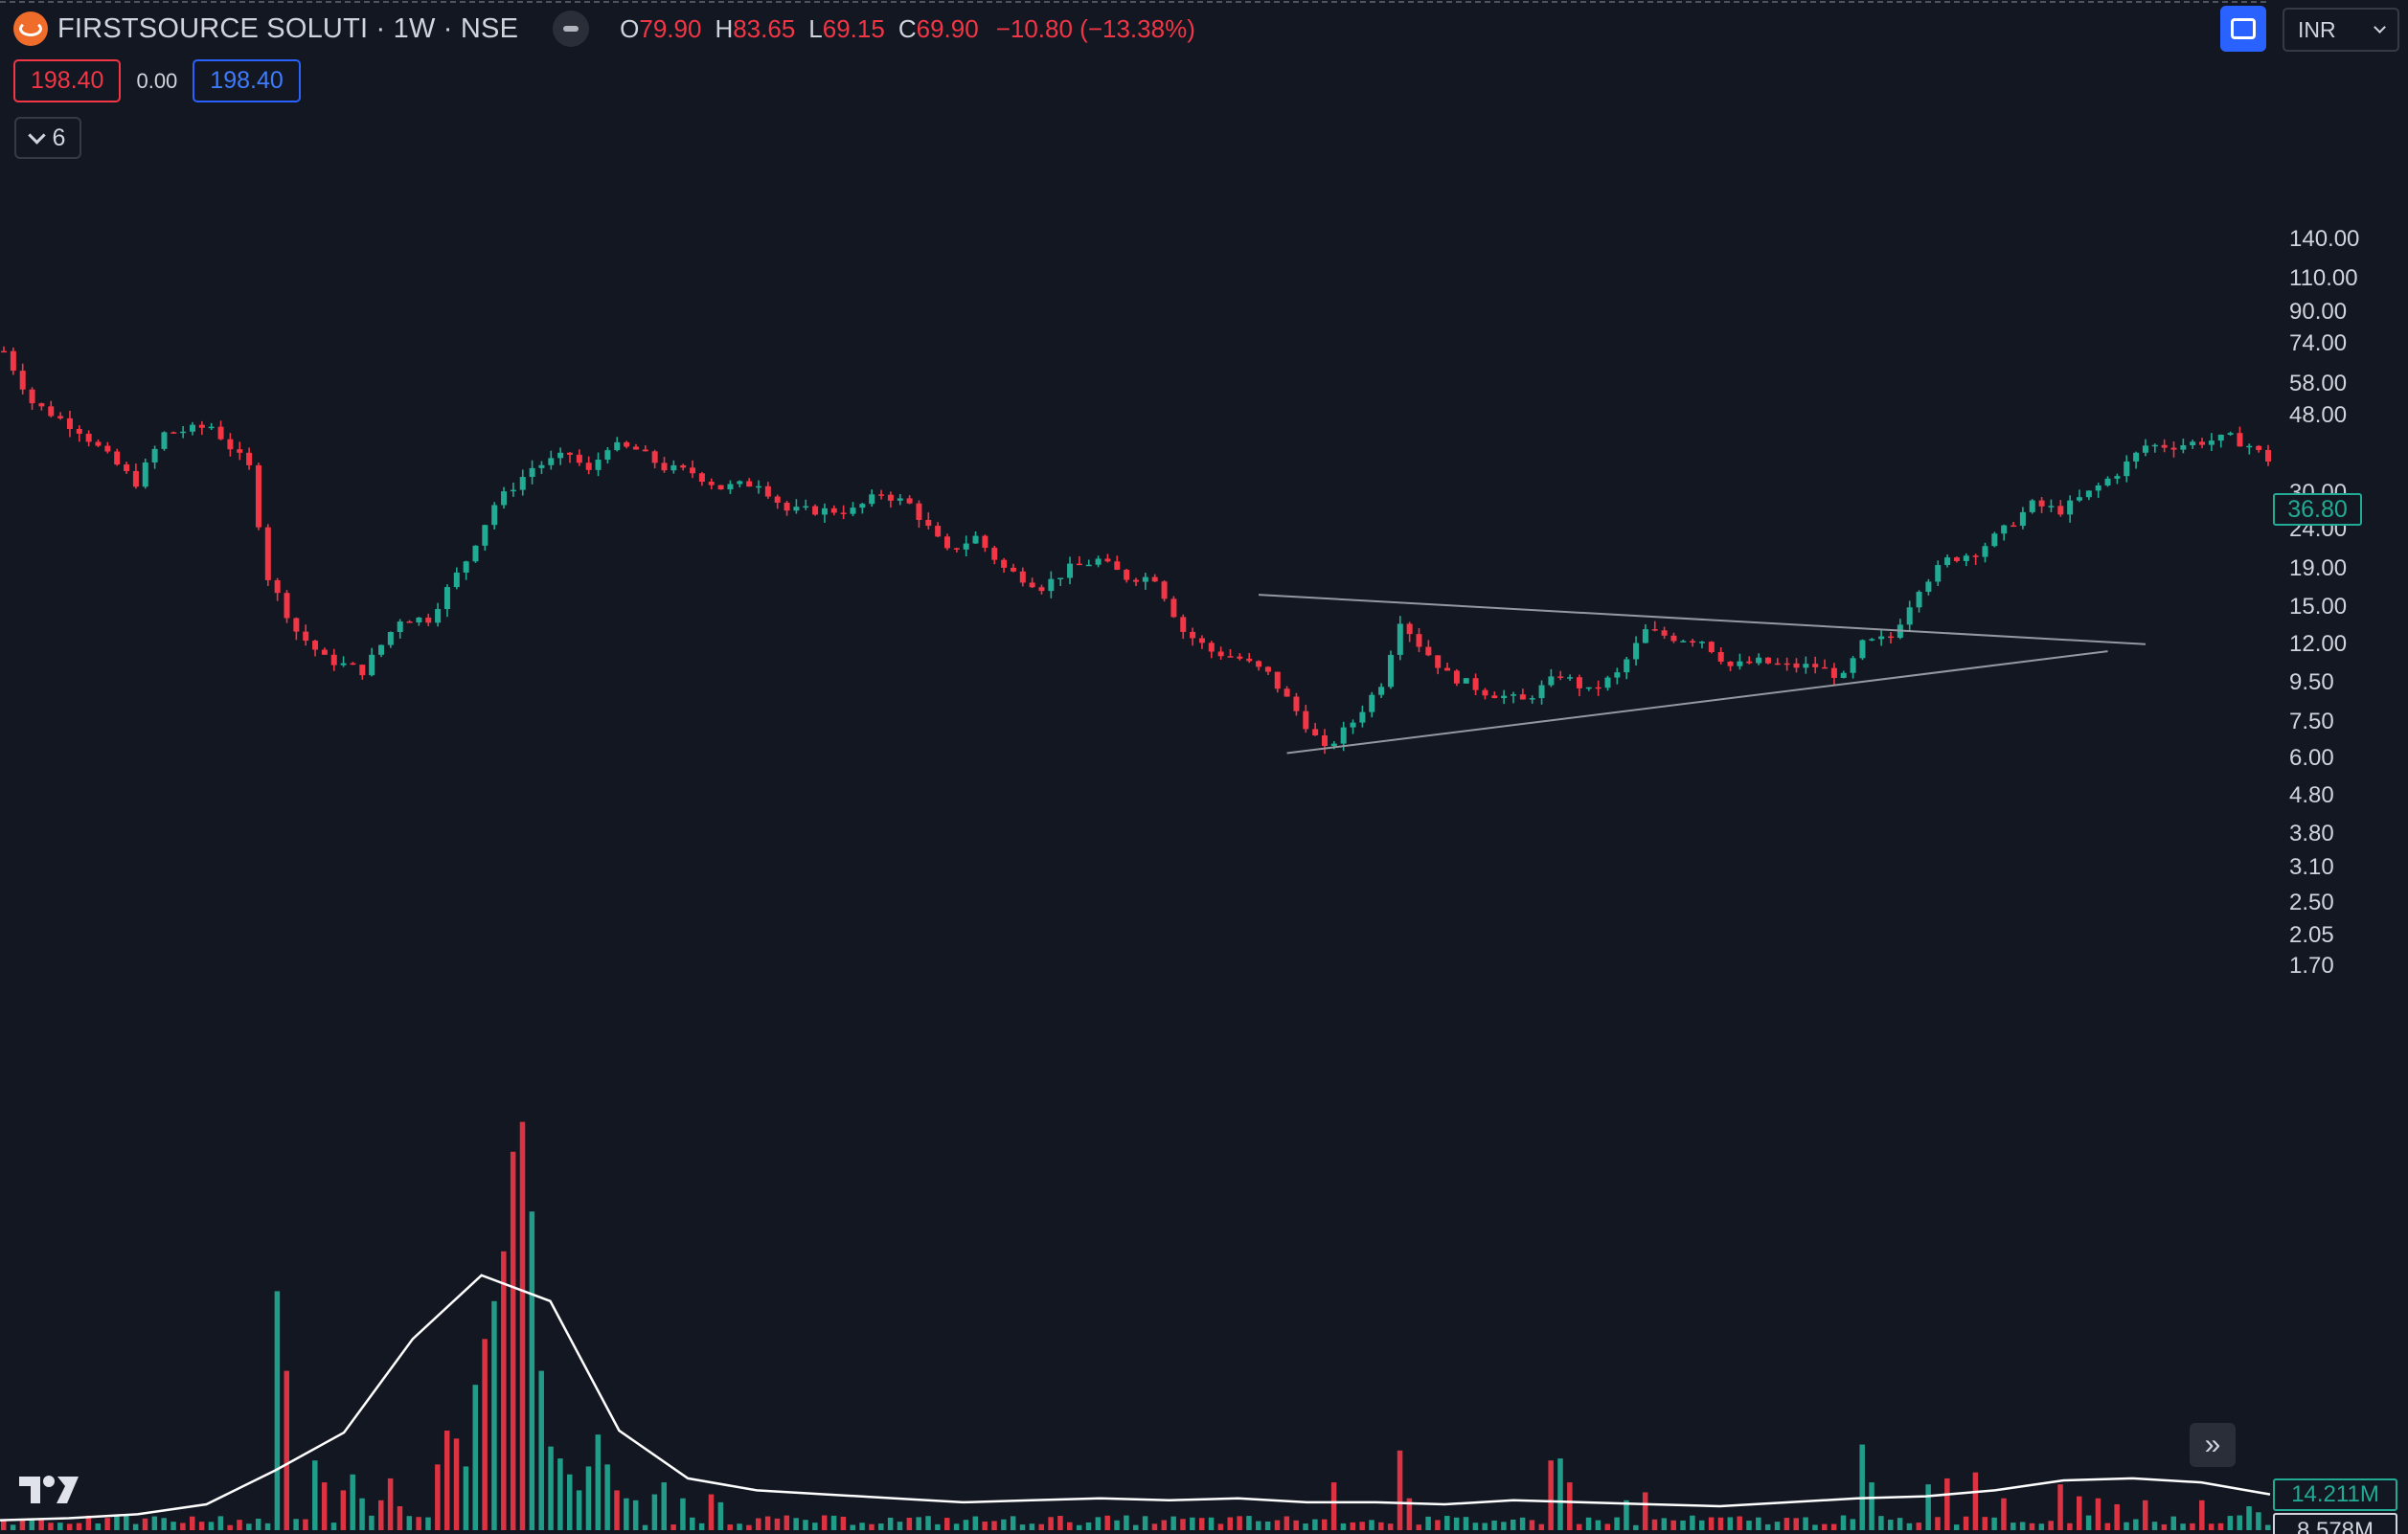  What do you see at coordinates (2243, 29) in the screenshot?
I see `fullscreen-icon` at bounding box center [2243, 29].